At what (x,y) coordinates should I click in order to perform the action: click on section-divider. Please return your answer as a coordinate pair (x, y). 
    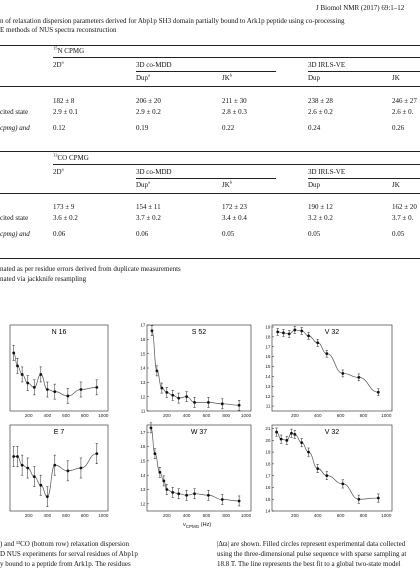
    Looking at the image, I should click on (210, 151).